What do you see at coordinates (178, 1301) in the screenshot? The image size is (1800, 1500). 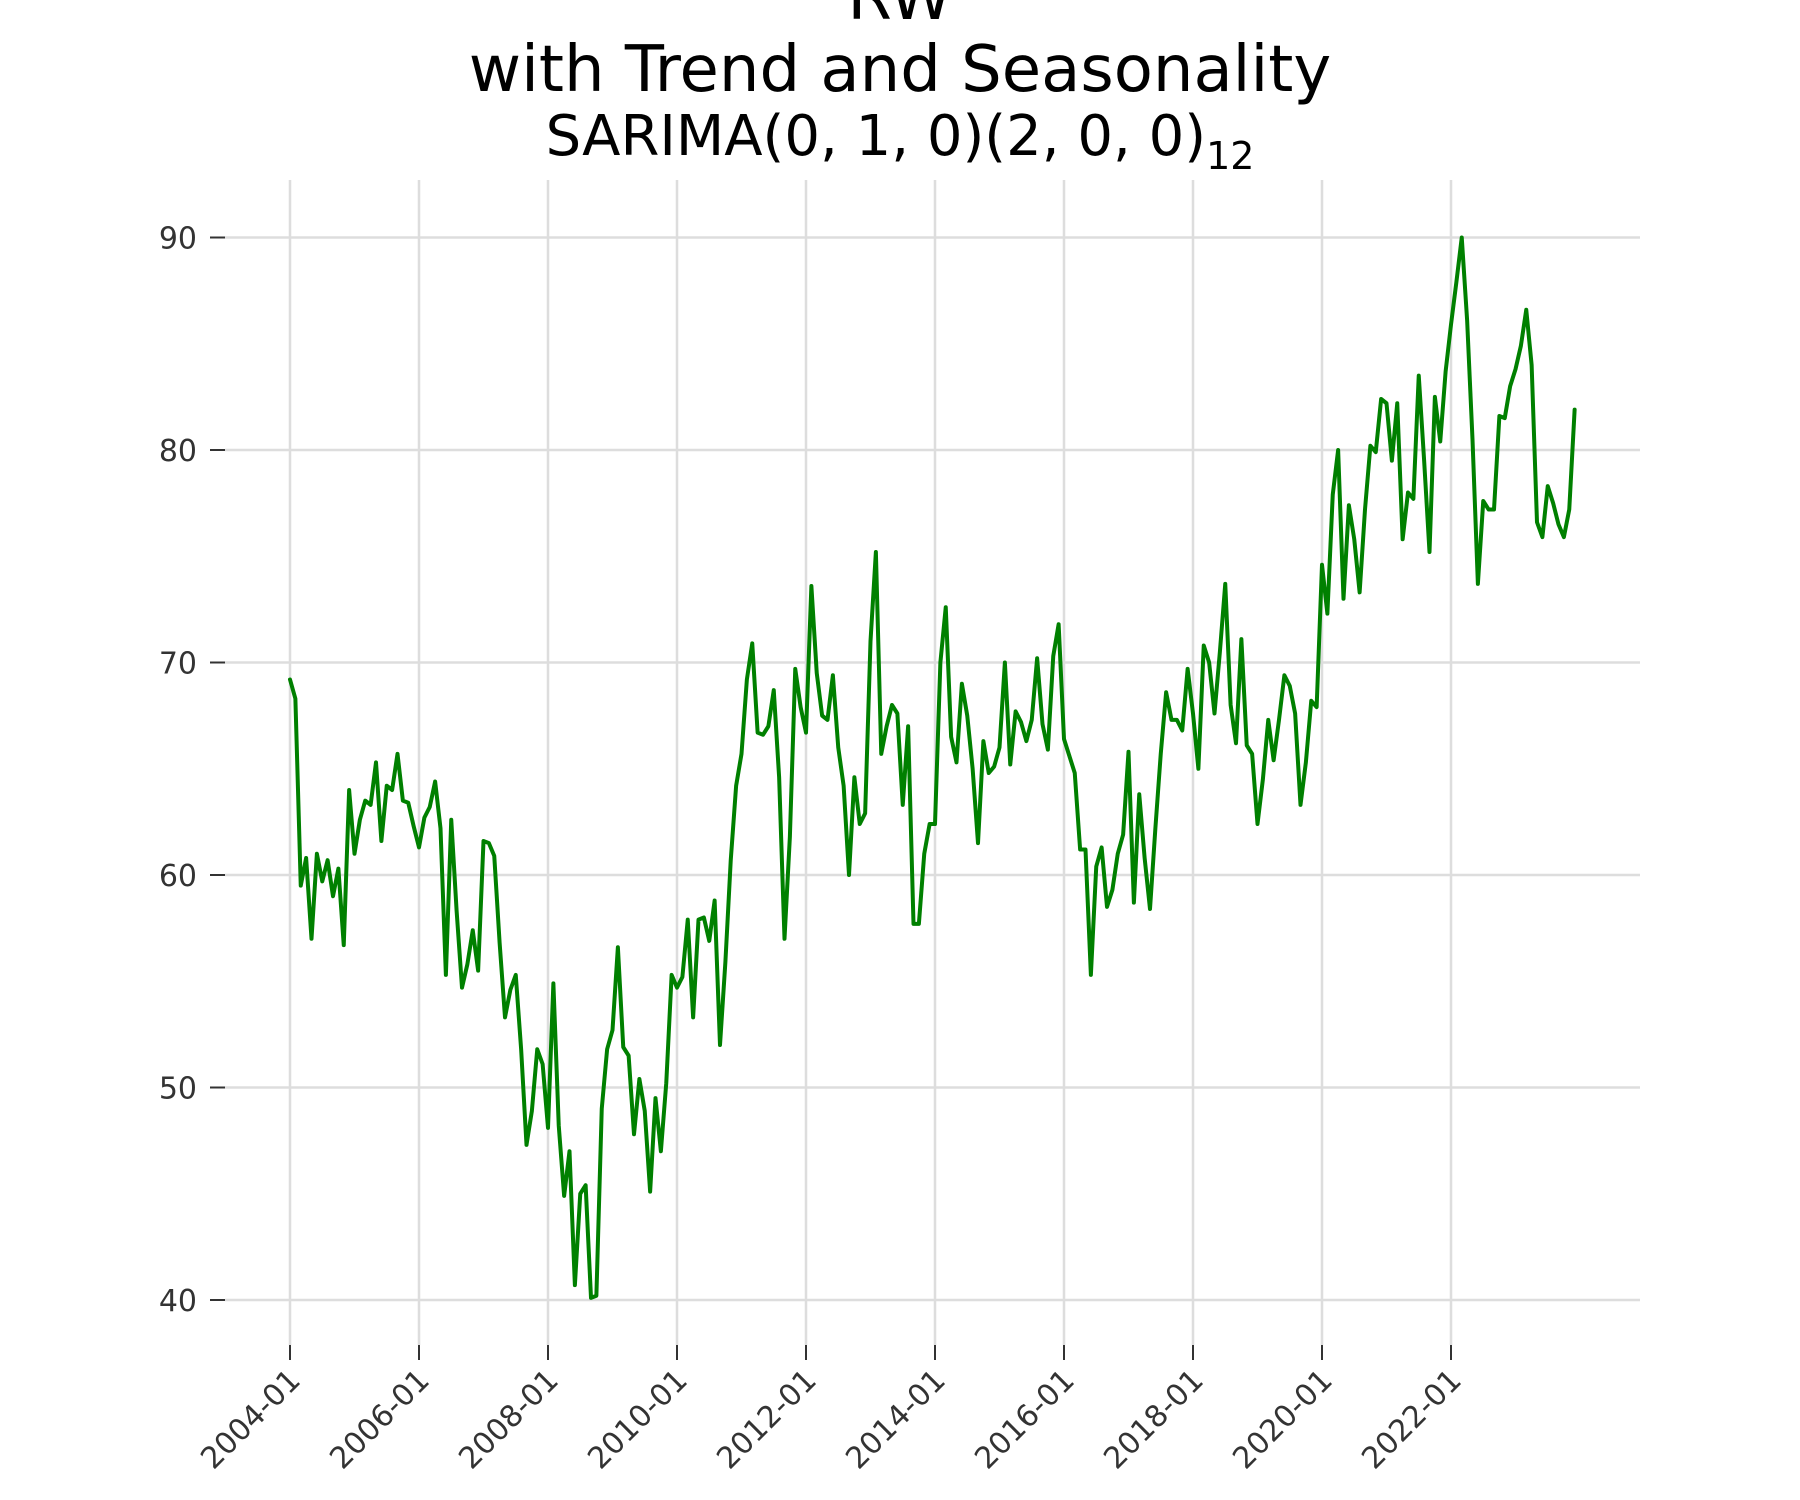 I see `y-tick-label: 40` at bounding box center [178, 1301].